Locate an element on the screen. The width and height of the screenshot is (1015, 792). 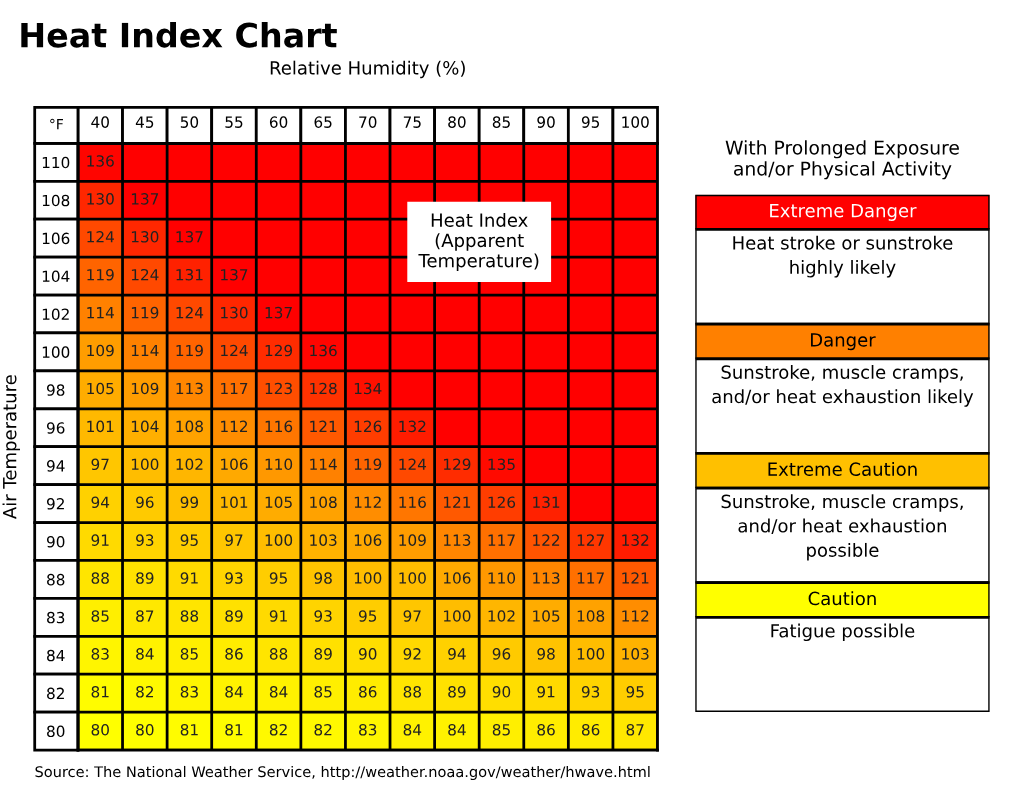
y-tick-label: 106 is located at coordinates (56, 238).